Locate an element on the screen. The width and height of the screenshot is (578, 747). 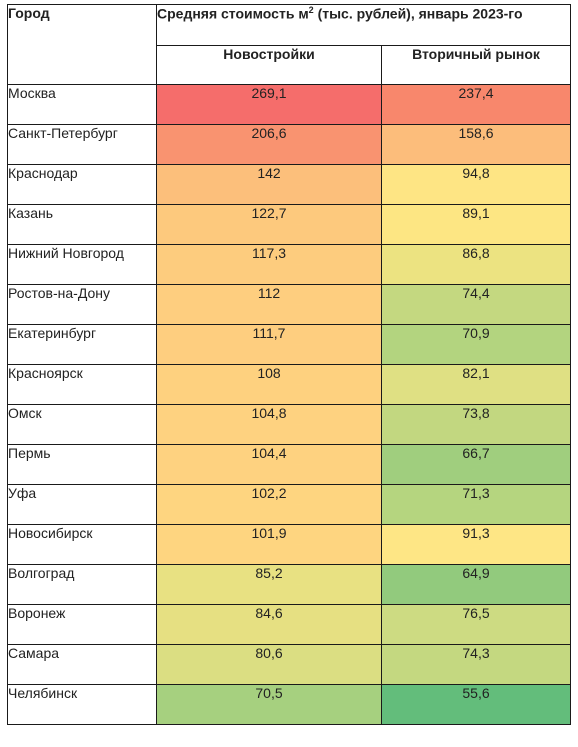
new-buildings-price-cell: 117,3 is located at coordinates (269, 264).